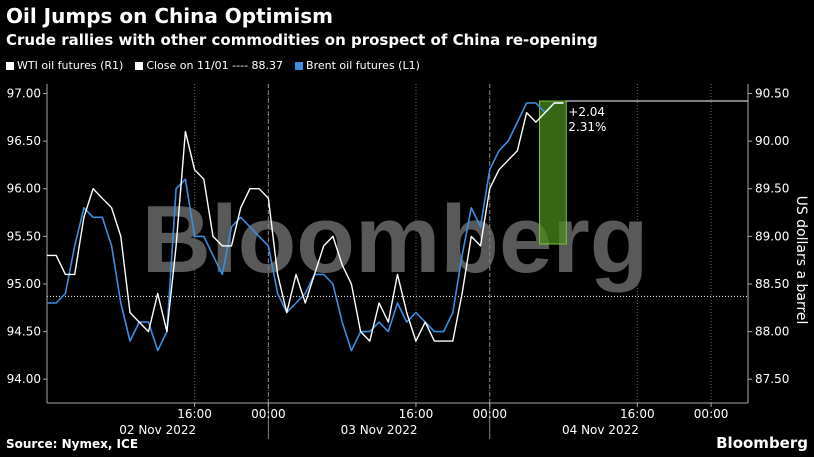 The width and height of the screenshot is (814, 457). I want to click on legend-item-brent: Brent oil futures (L1), so click(357, 65).